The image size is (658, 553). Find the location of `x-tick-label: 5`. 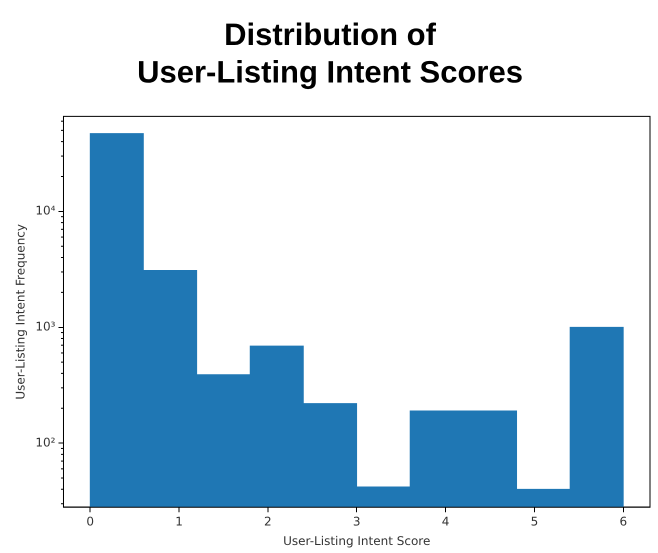

x-tick-label: 5 is located at coordinates (534, 521).